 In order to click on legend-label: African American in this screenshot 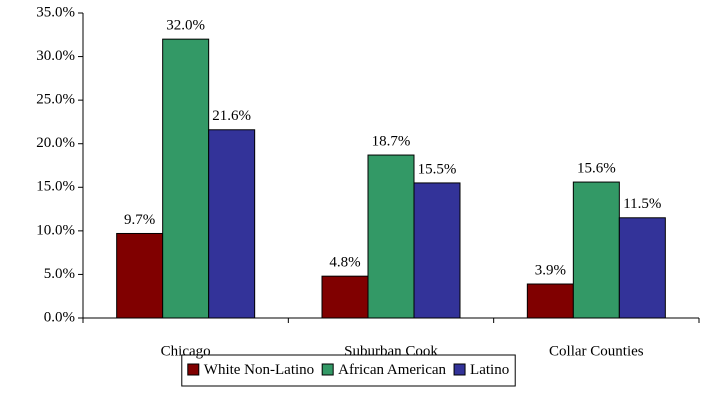, I will do `click(392, 370)`.